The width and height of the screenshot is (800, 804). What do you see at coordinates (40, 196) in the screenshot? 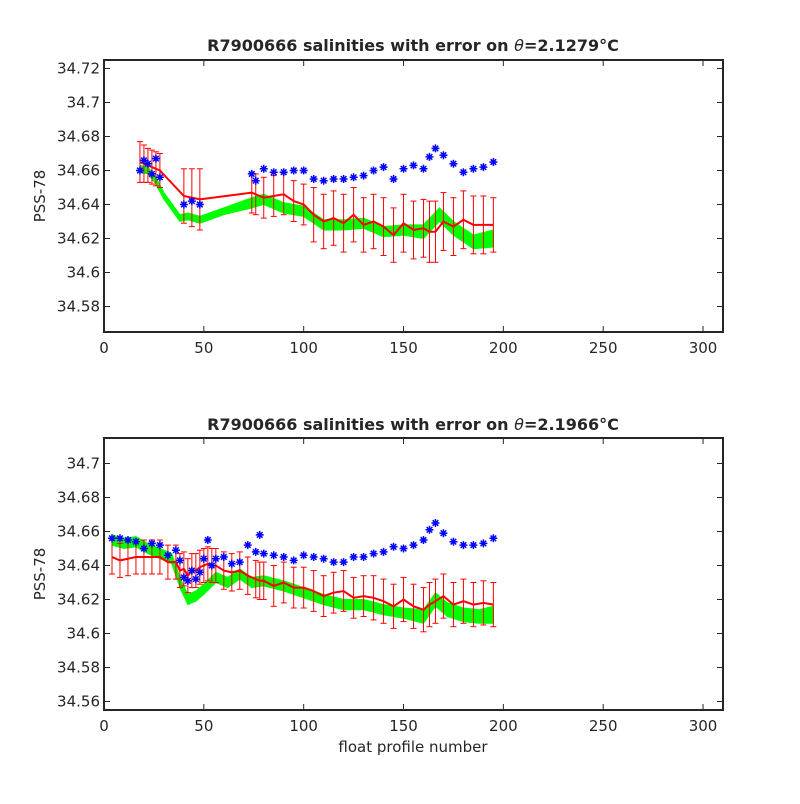
I see `top-y-axis-label: PSS-78` at bounding box center [40, 196].